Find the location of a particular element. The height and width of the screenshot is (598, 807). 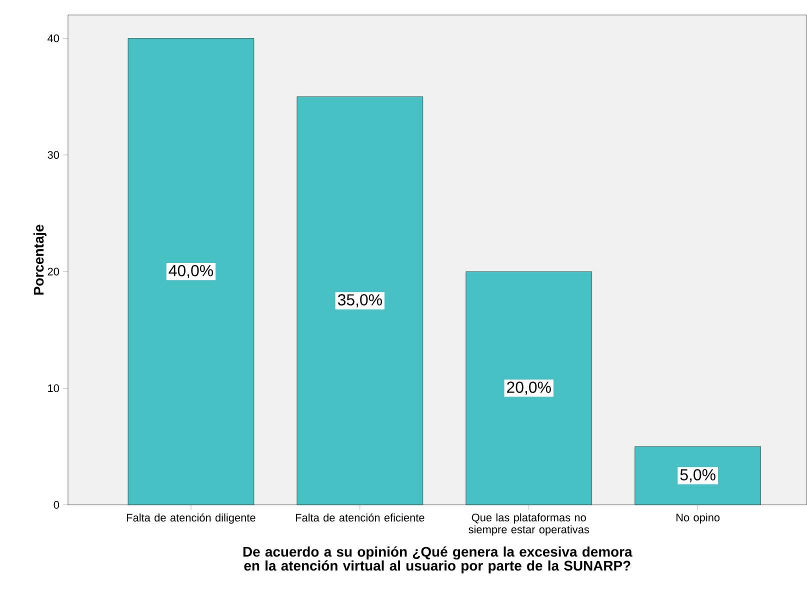

y-tick-label: 10 is located at coordinates (54, 388).